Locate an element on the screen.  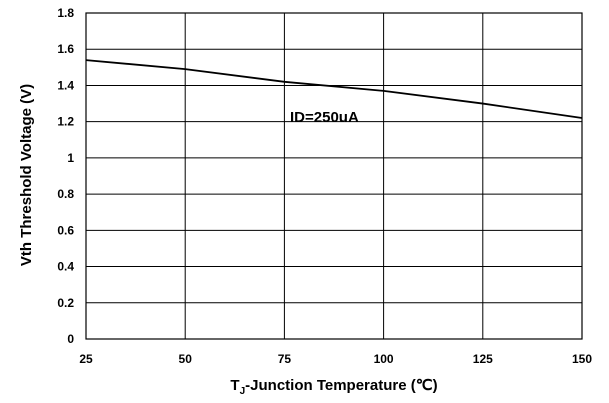
x-axis-title-subscript: J is located at coordinates (243, 391).